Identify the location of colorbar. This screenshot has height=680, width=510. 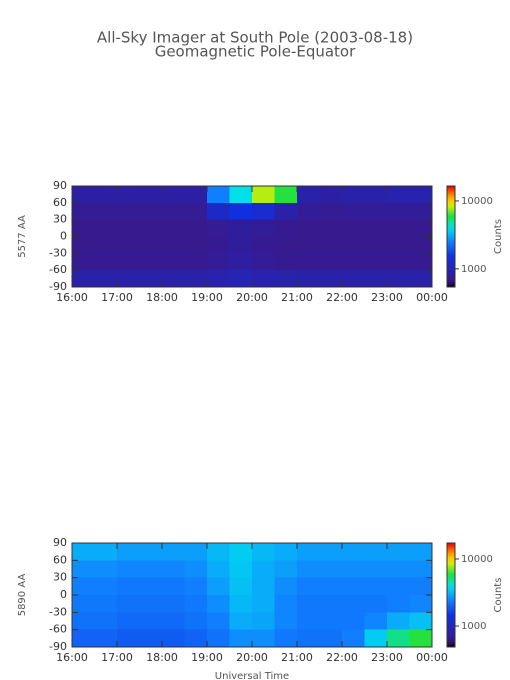
(451, 236).